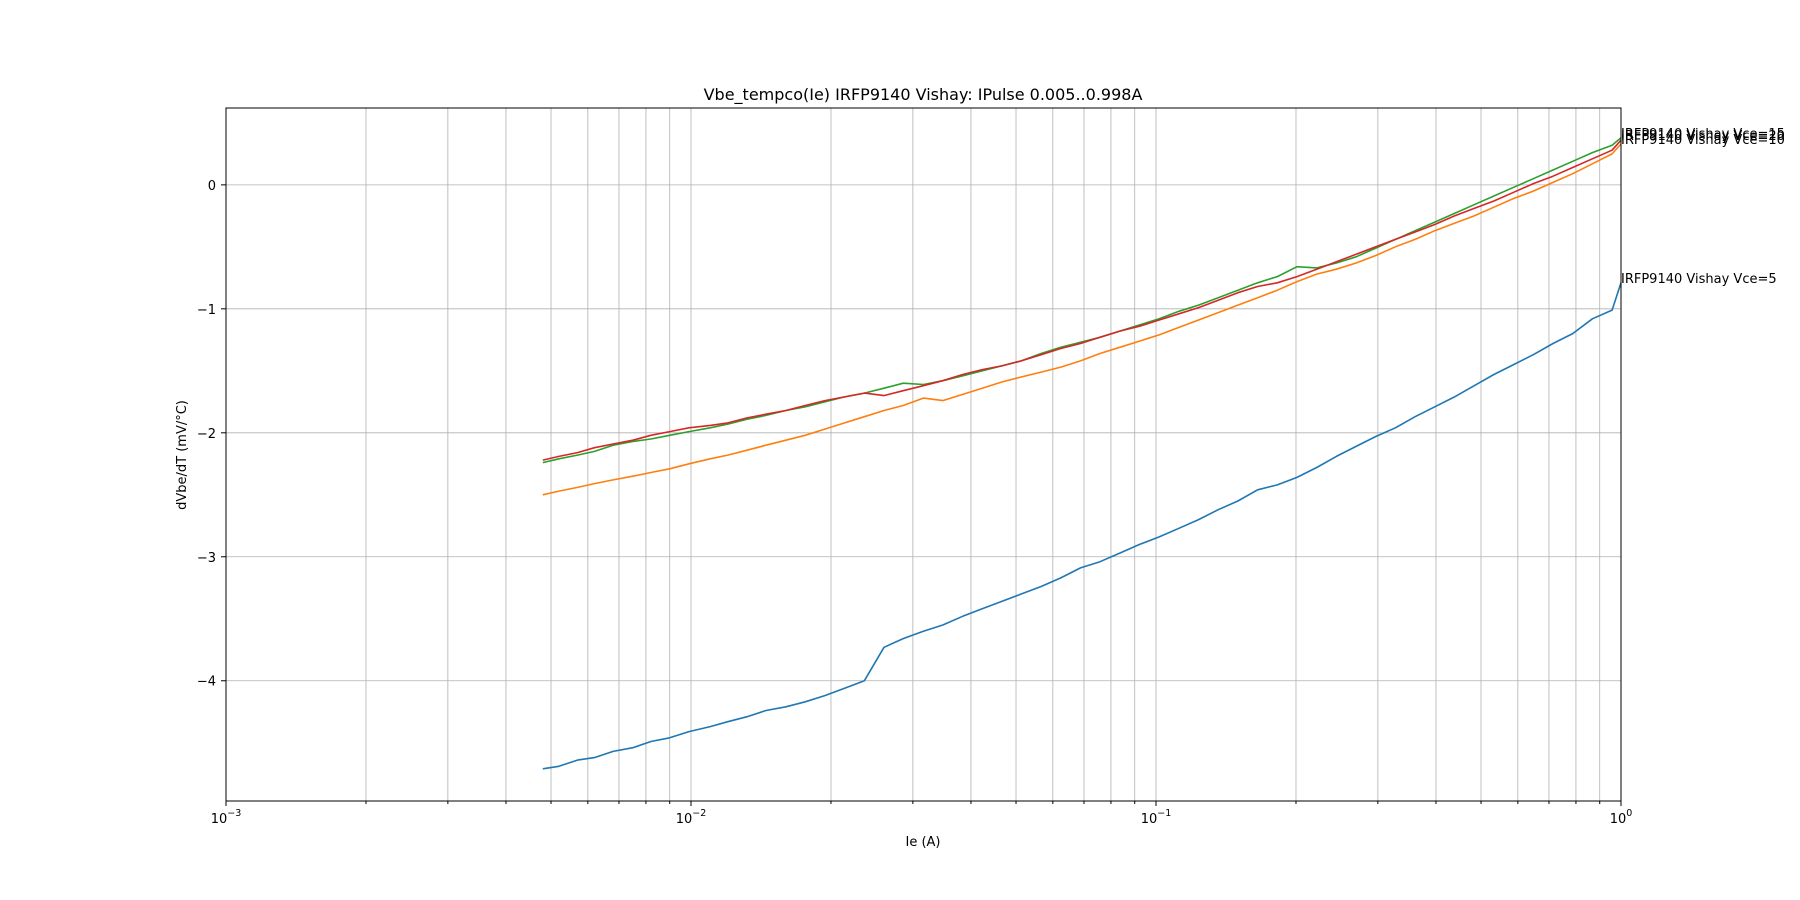 This screenshot has height=900, width=1800. What do you see at coordinates (1621, 817) in the screenshot?
I see `x-tick-label: 10⁰` at bounding box center [1621, 817].